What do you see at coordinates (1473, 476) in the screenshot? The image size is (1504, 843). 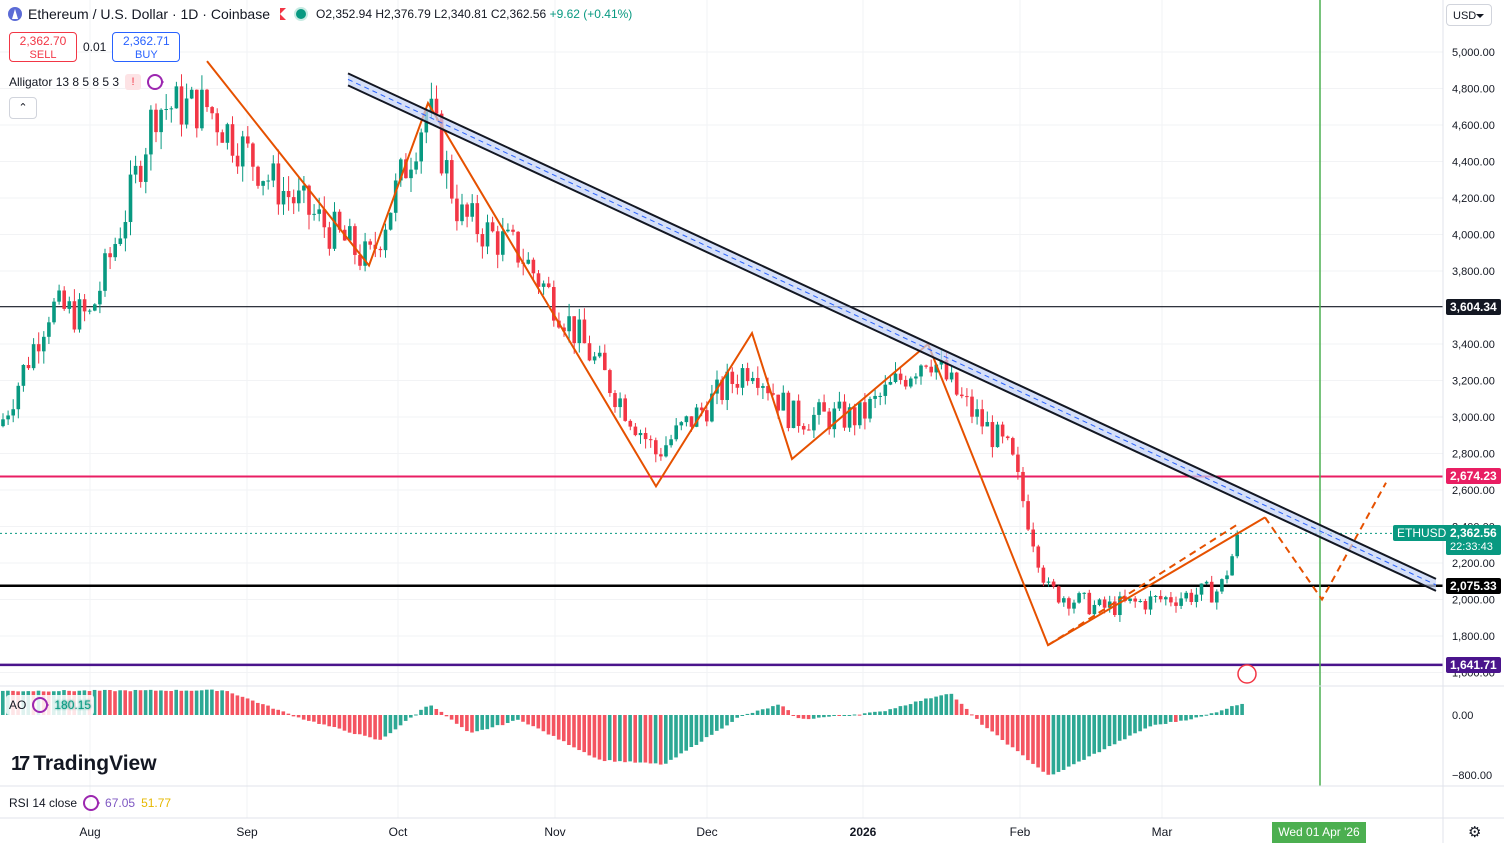 I see `red-level-price-label: 2,674.23` at bounding box center [1473, 476].